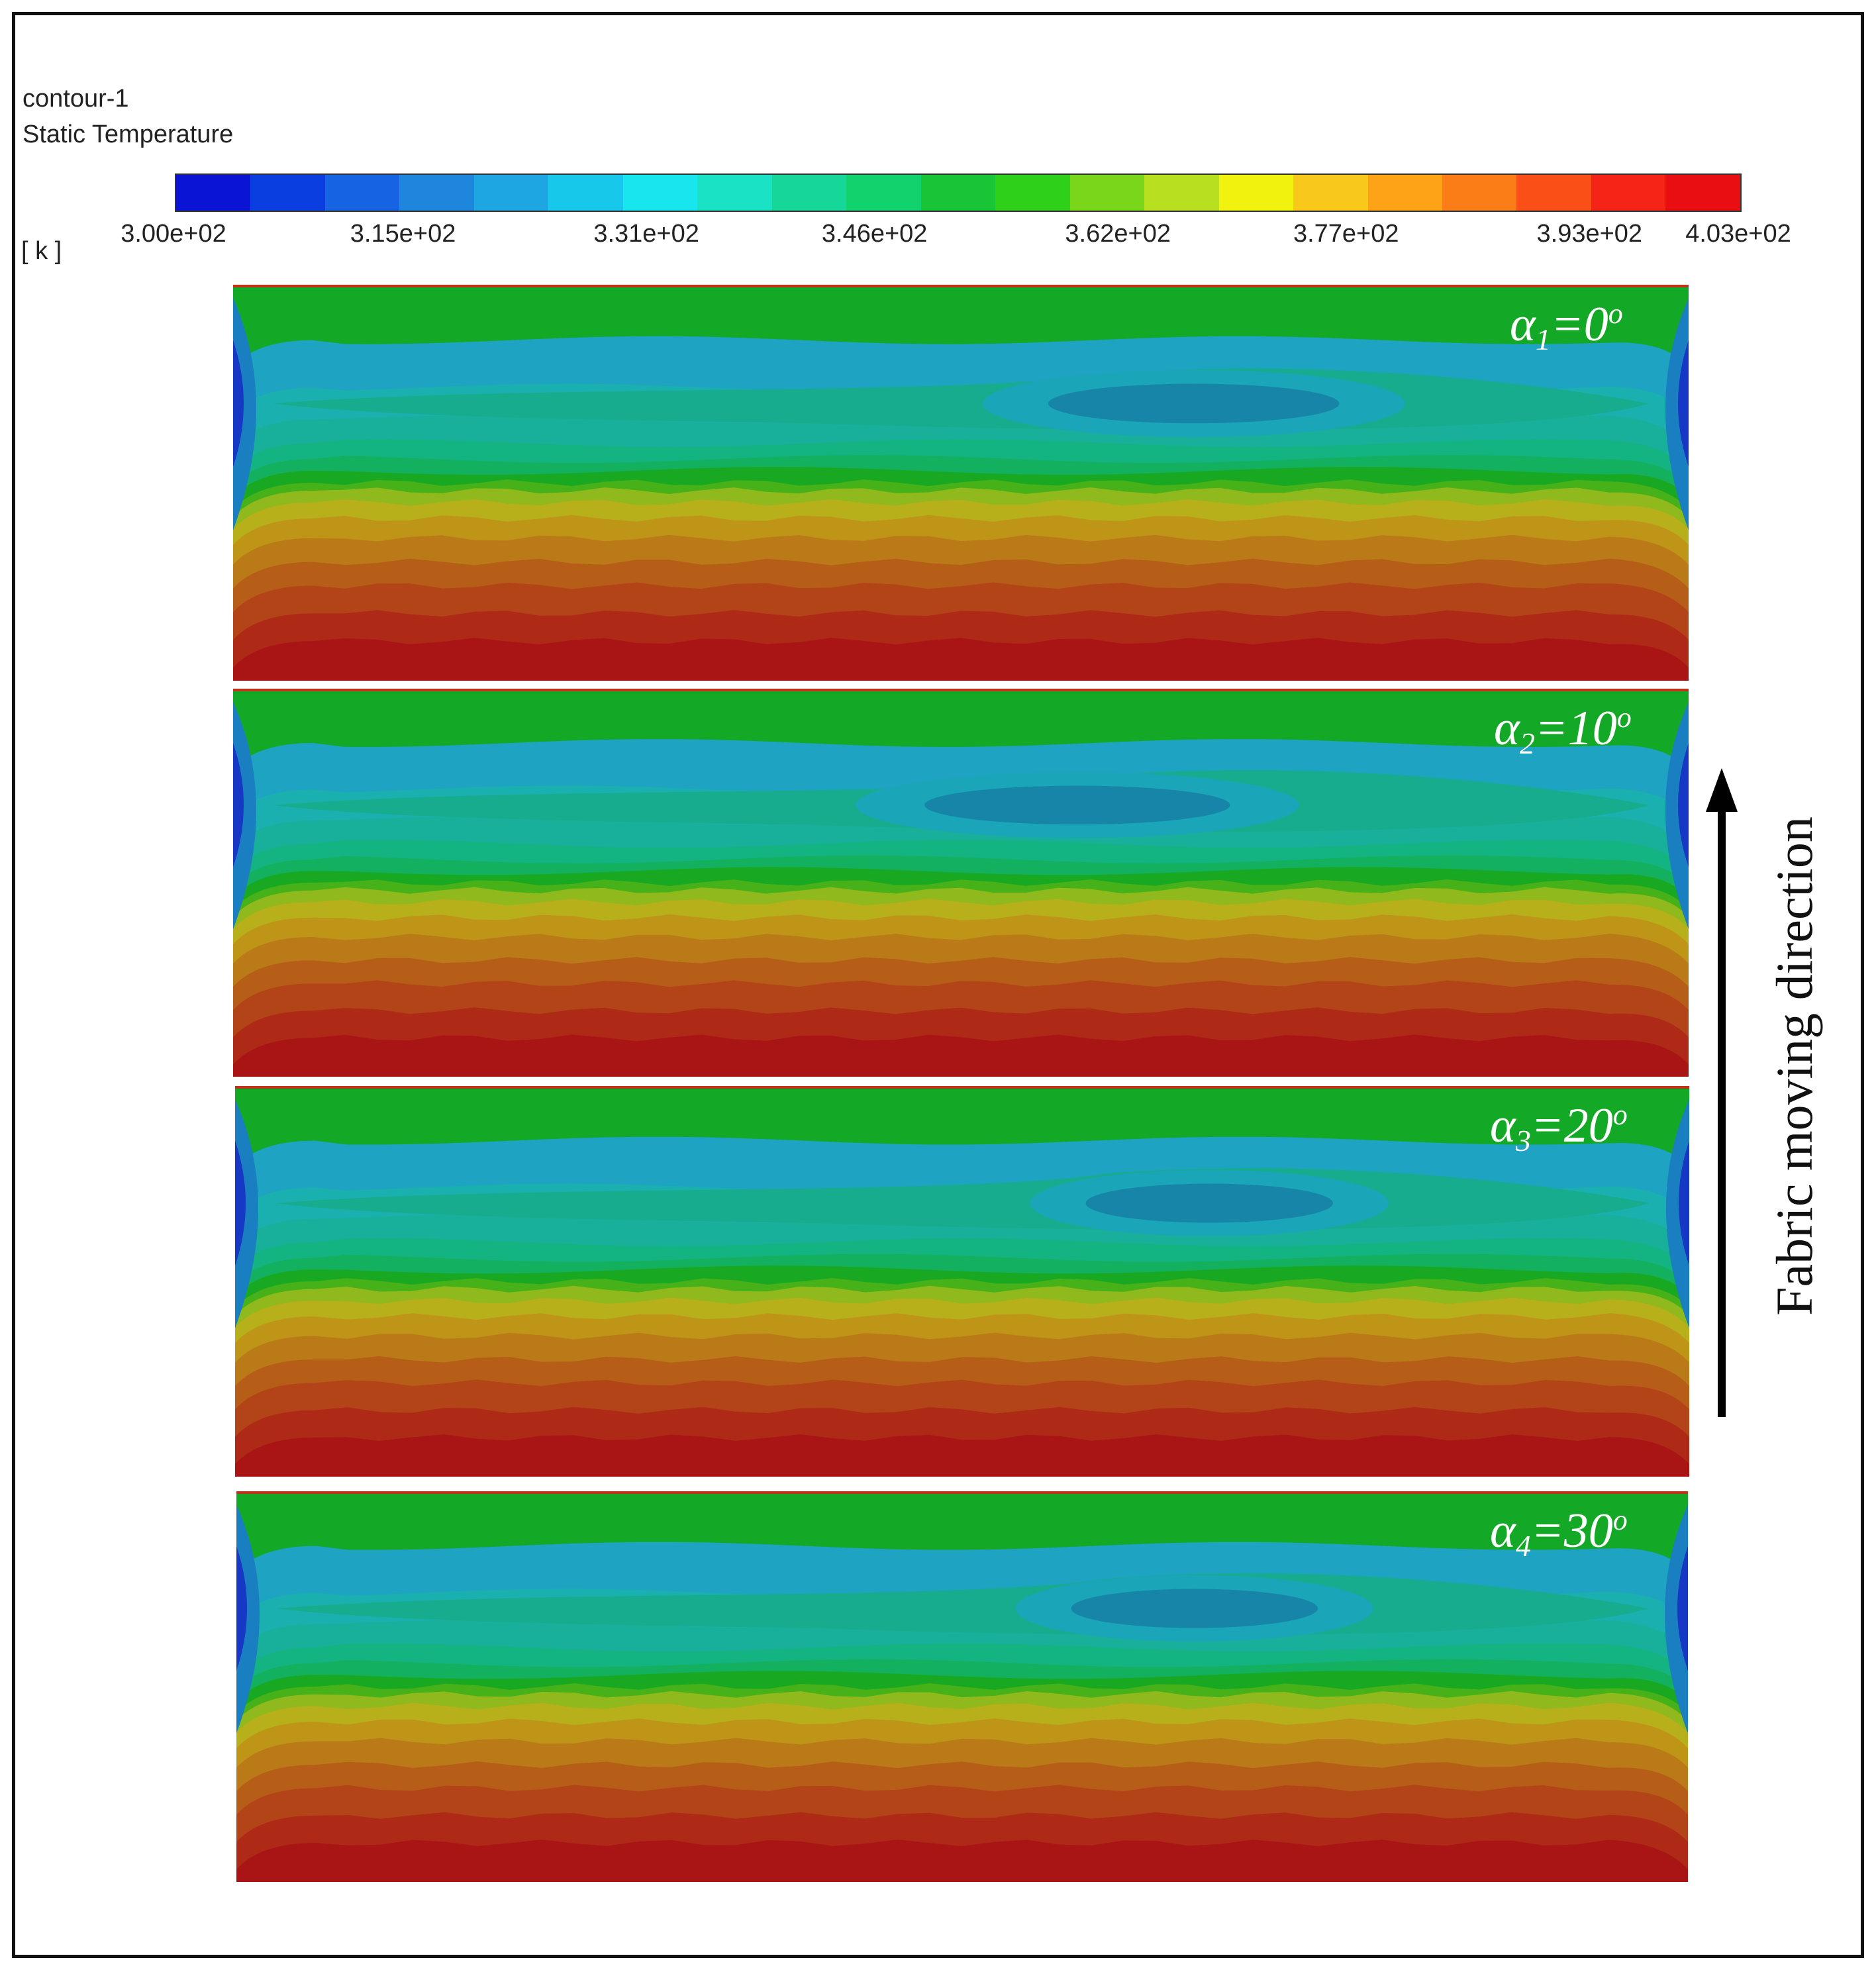 This screenshot has height=1970, width=1876. Describe the element at coordinates (173, 234) in the screenshot. I see `colorbar-tick-label: 3.00e+02` at that location.